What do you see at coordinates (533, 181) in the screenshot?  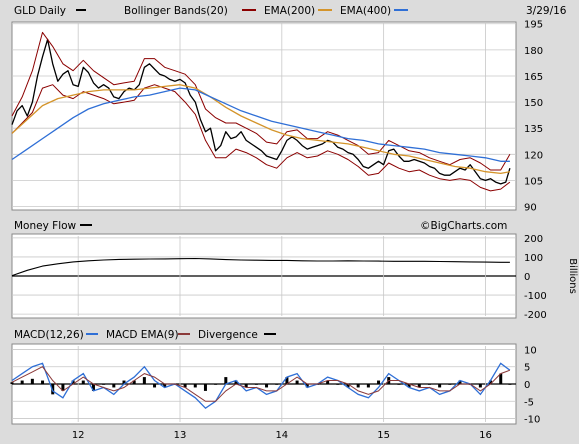 I see `price-ytick-label: 105` at bounding box center [533, 181].